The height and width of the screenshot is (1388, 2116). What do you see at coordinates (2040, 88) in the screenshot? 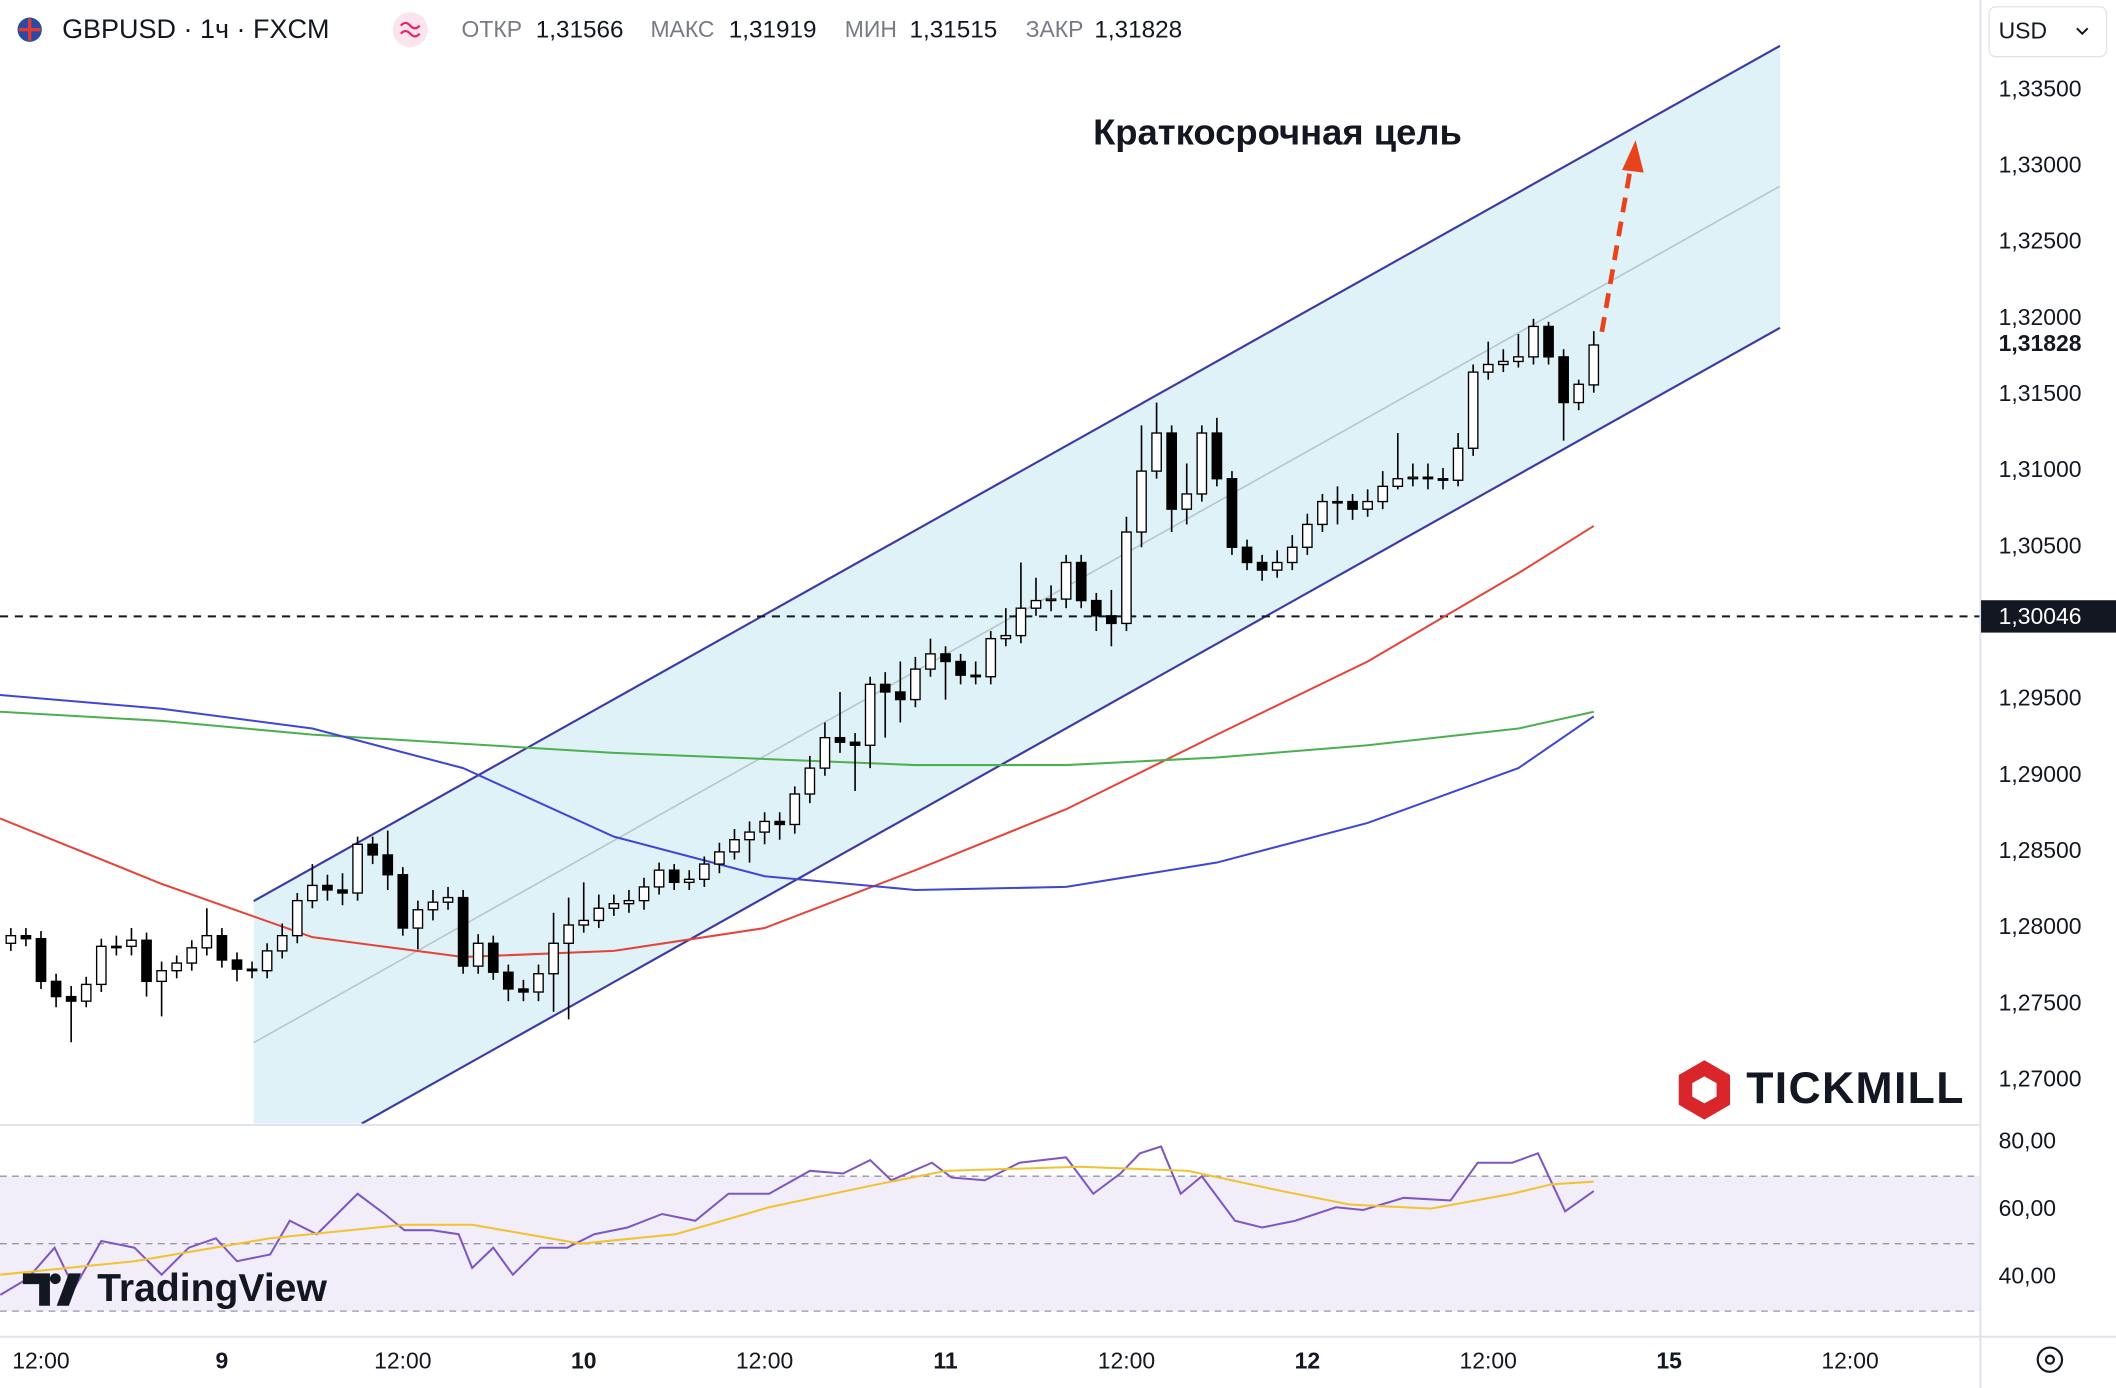
I see `y-tick-label: 1,33500` at bounding box center [2040, 88].